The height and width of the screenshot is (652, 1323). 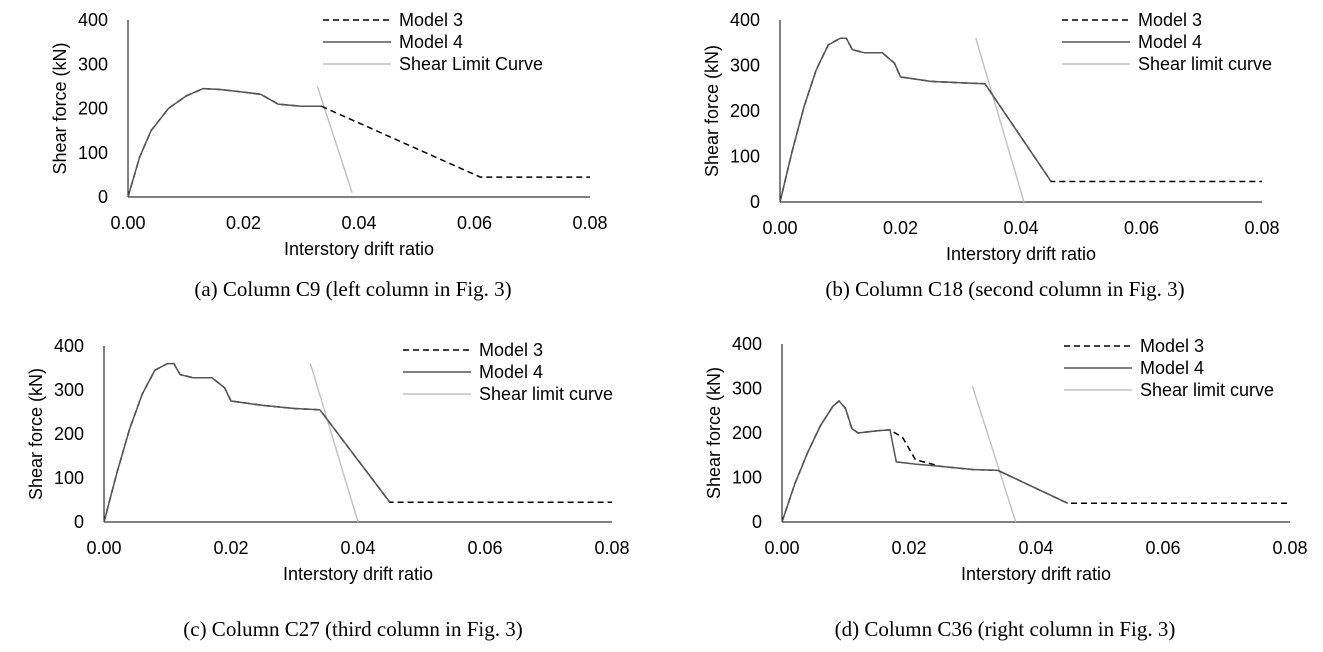 I want to click on legend-label: Shear Limit Curve, so click(x=471, y=64).